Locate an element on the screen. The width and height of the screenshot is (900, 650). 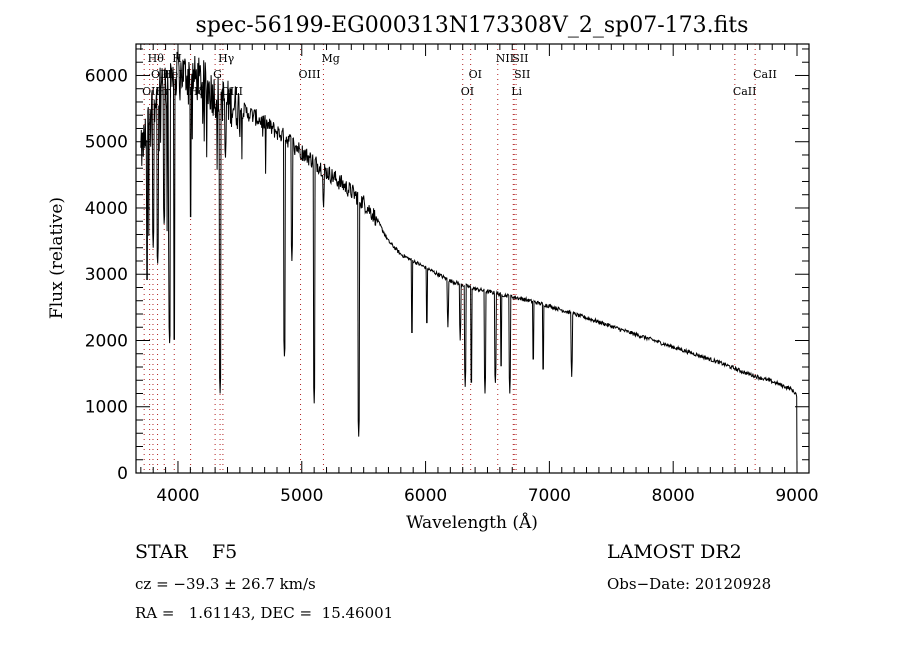
obs-date: Obs−Date: 20120928 is located at coordinates (689, 584).